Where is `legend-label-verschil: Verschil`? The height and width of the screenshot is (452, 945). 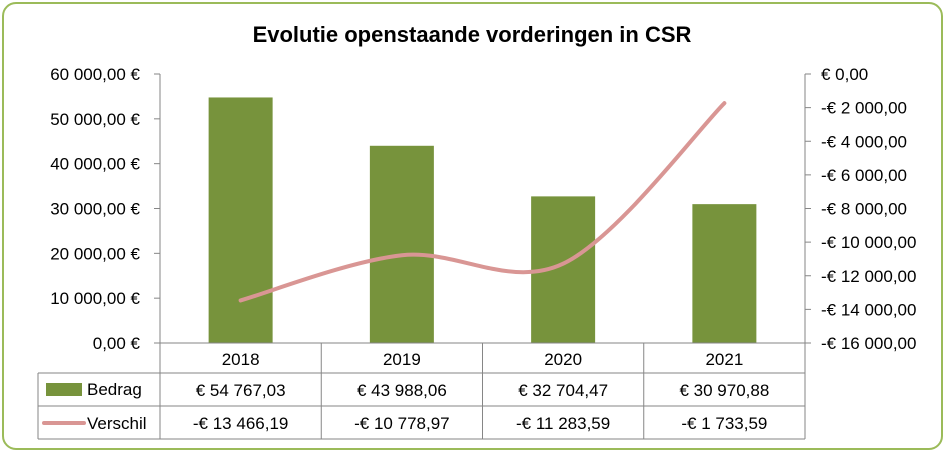
legend-label-verschil: Verschil is located at coordinates (117, 423).